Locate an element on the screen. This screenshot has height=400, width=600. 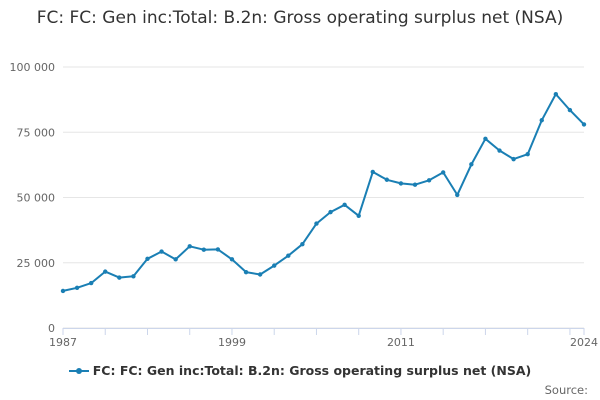
y-tick-label: 0 is located at coordinates (51, 328).